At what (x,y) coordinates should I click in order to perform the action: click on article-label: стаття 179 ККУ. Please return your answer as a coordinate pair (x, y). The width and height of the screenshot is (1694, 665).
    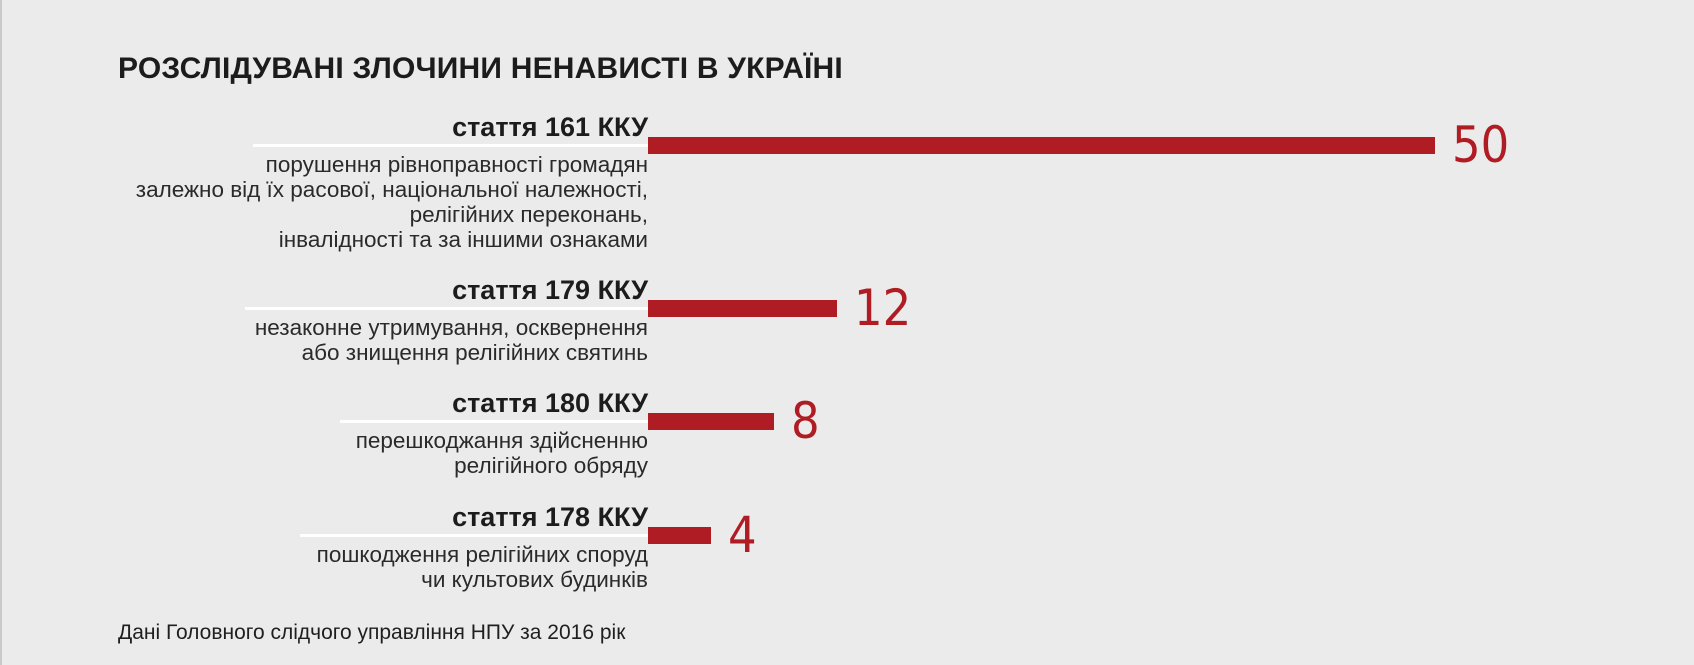
    Looking at the image, I should click on (550, 290).